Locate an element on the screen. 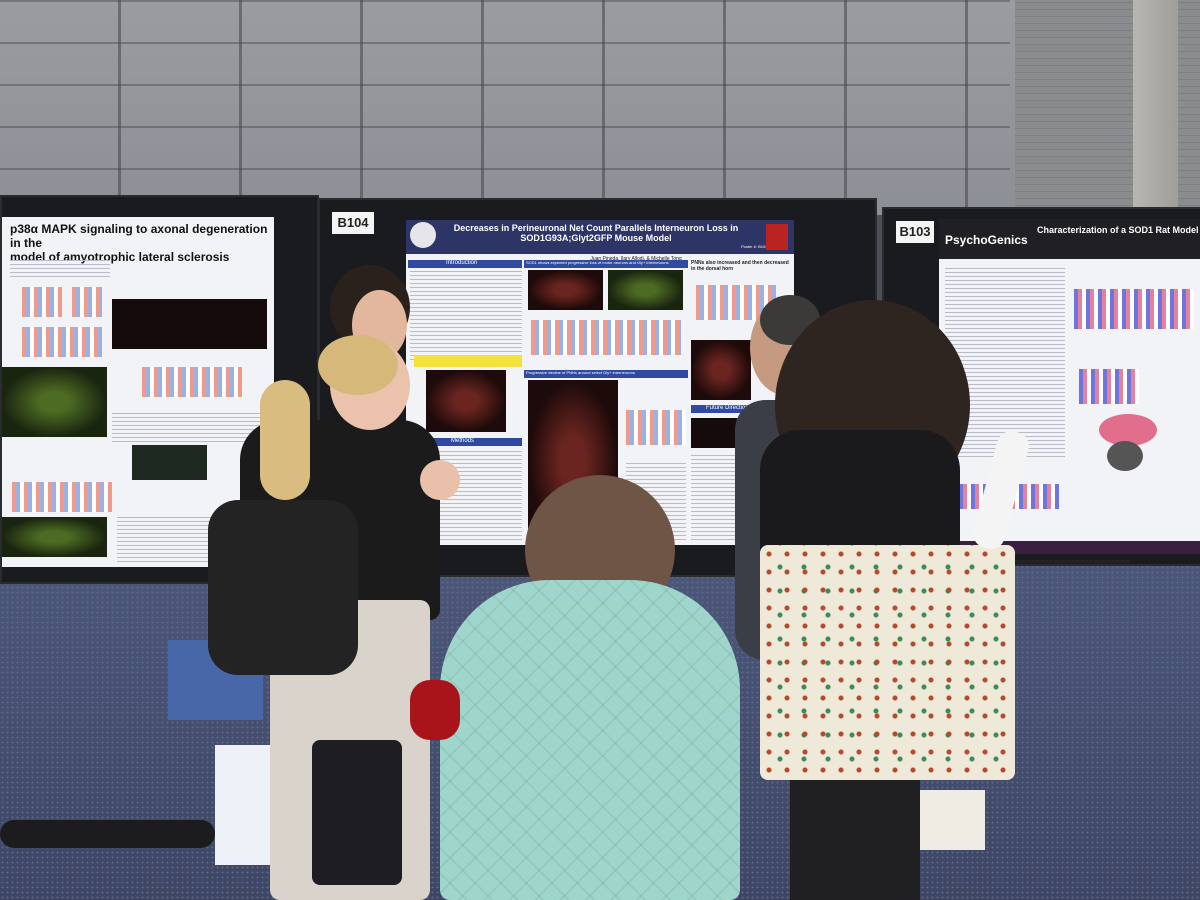 The width and height of the screenshot is (1200, 900). university-seal-icon is located at coordinates (423, 235).